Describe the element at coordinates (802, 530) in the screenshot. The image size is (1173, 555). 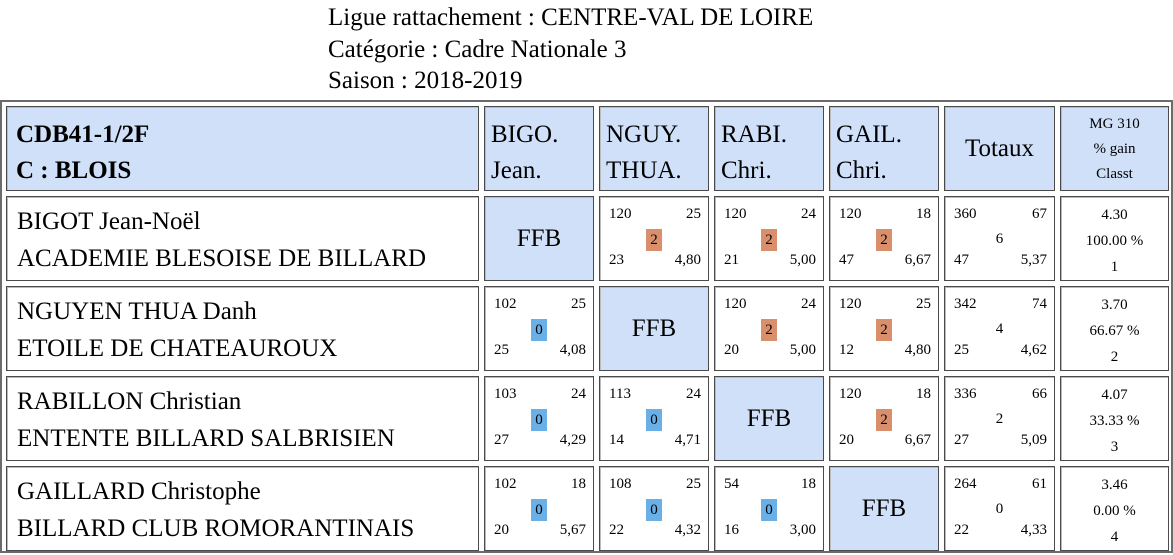
I see `match-average: 3,00` at that location.